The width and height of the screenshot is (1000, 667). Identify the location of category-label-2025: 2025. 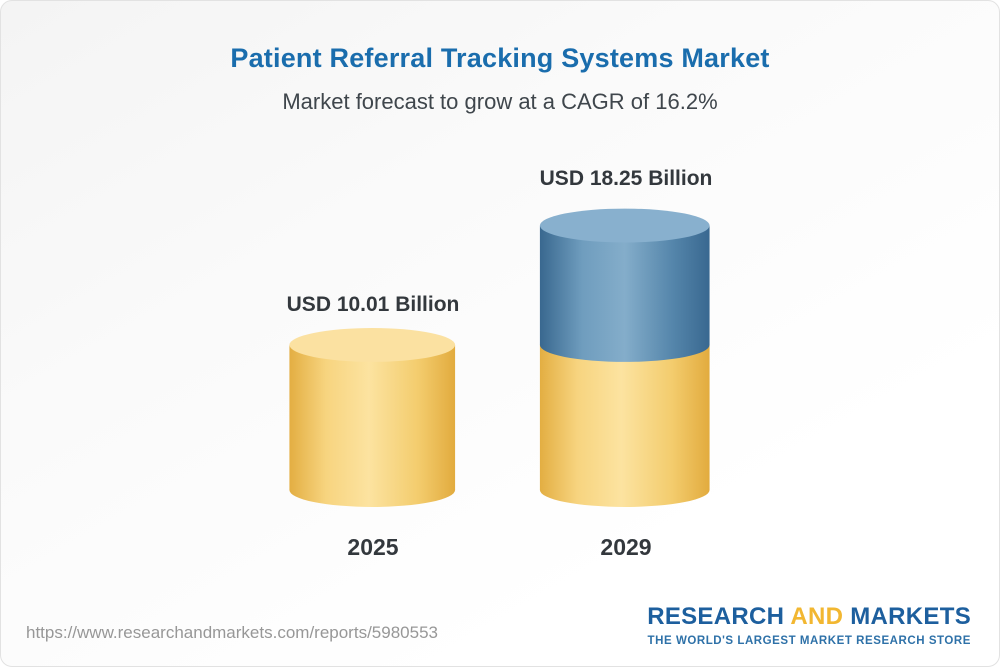
(373, 547).